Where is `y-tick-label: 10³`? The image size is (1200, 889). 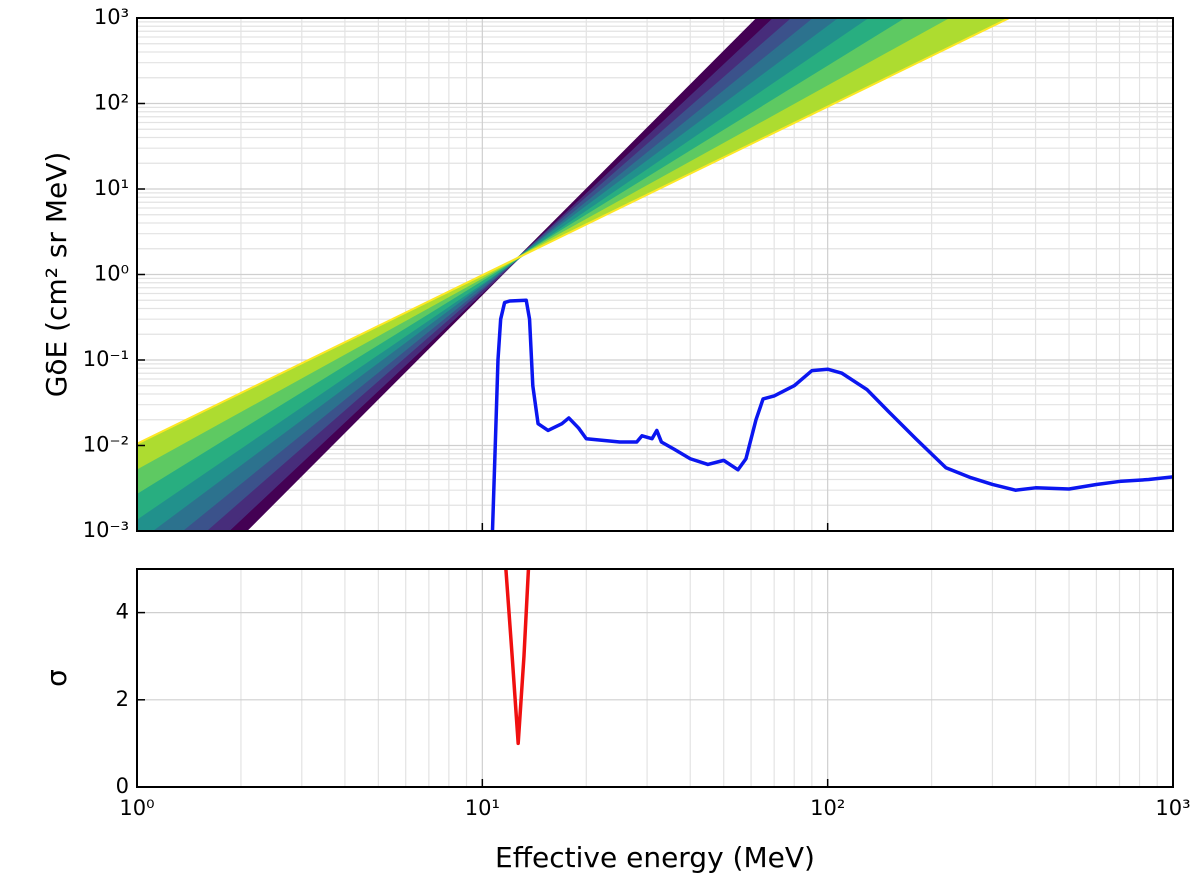 y-tick-label: 10³ is located at coordinates (111, 17).